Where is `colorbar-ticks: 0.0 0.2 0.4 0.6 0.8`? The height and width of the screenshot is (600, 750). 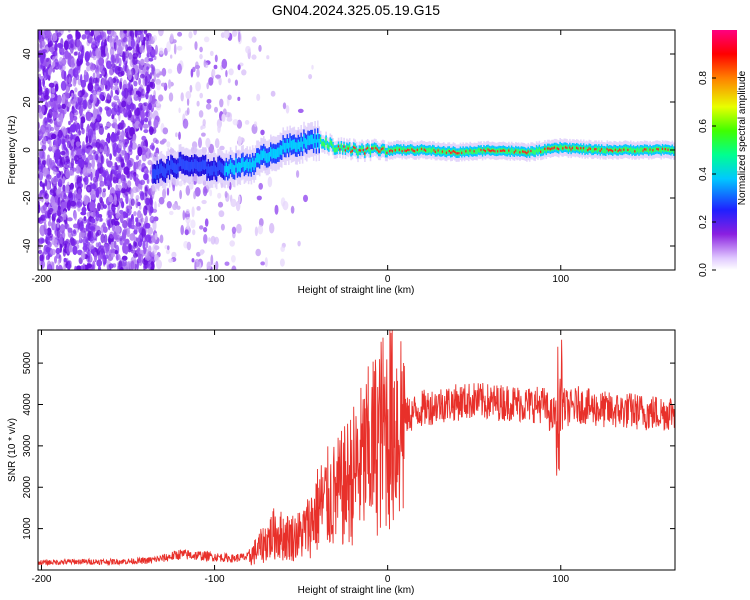 colorbar-ticks: 0.0 0.2 0.4 0.6 0.8 is located at coordinates (707, 174).